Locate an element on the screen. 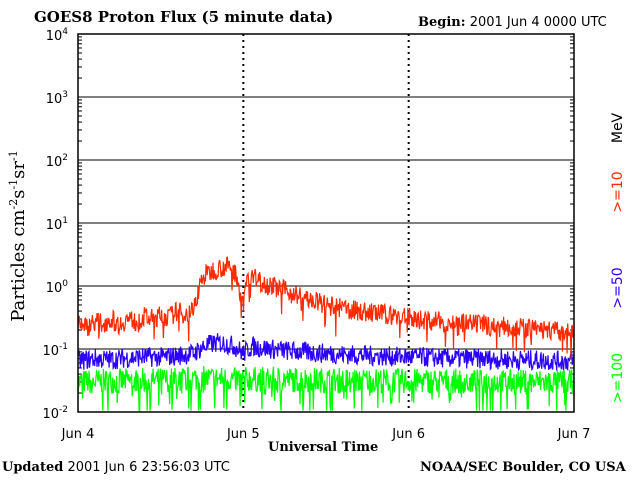 The height and width of the screenshot is (480, 640). legend-series-10mev: >=10 is located at coordinates (618, 192).